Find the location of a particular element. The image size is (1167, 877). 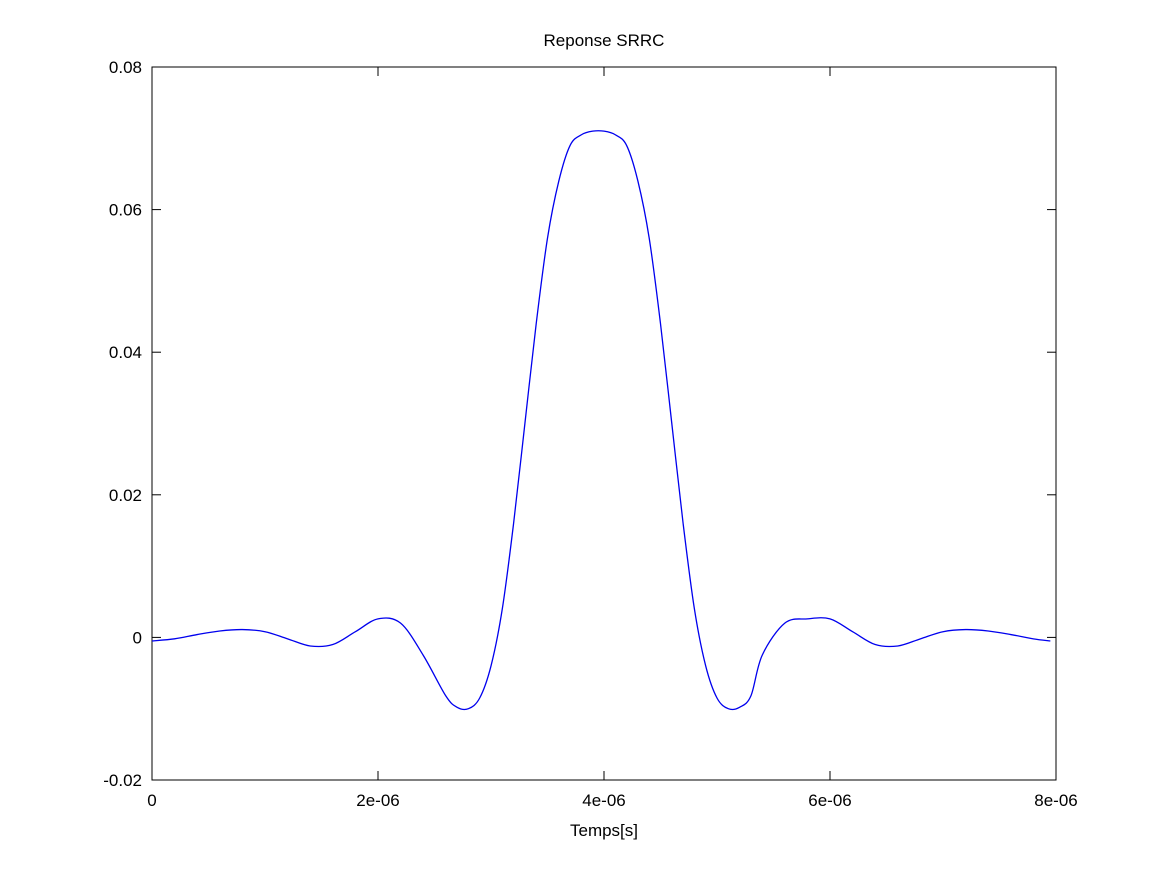

x-axis-label: Temps[s] is located at coordinates (604, 830).